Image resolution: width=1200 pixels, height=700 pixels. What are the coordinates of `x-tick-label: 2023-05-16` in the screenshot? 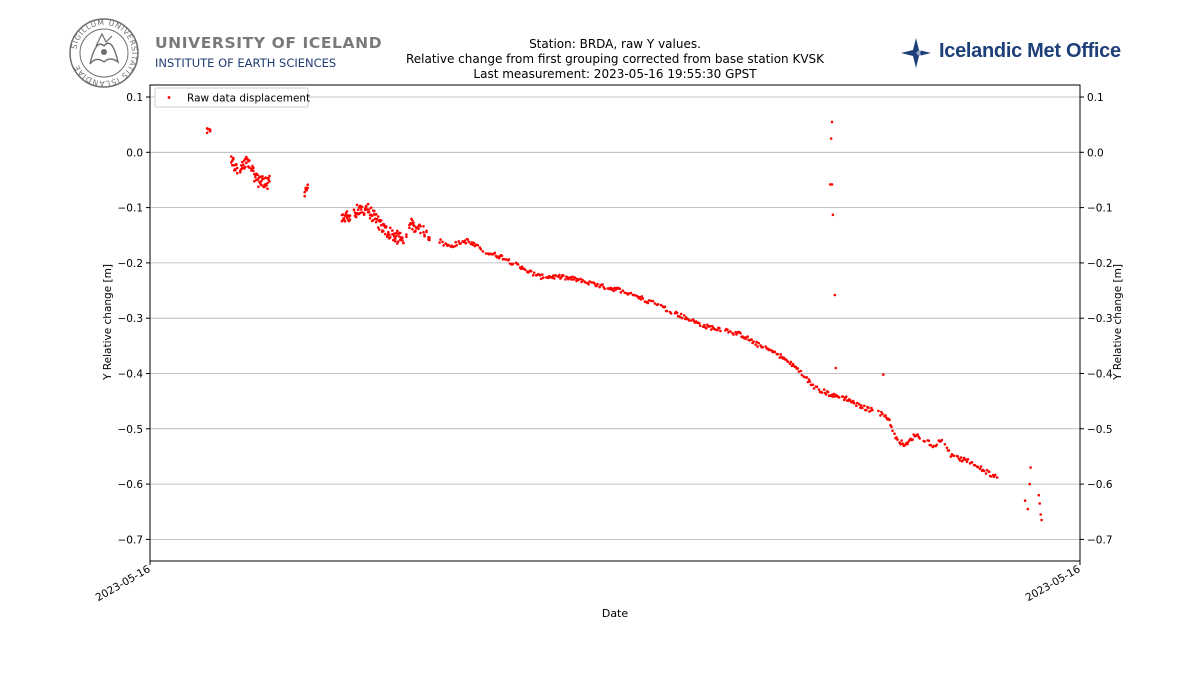 It's located at (123, 583).